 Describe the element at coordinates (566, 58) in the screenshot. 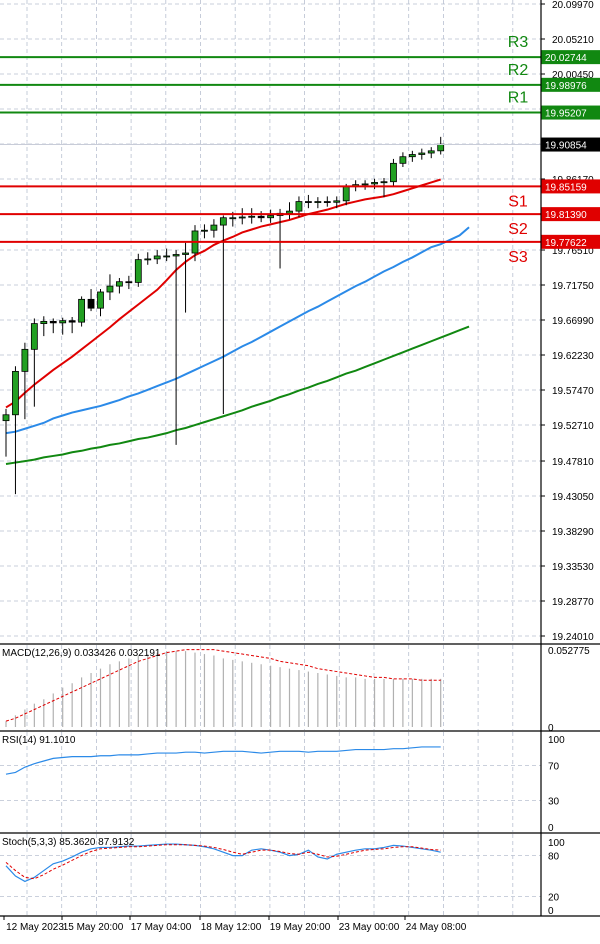

I see `level-price-label: 20.02744` at that location.